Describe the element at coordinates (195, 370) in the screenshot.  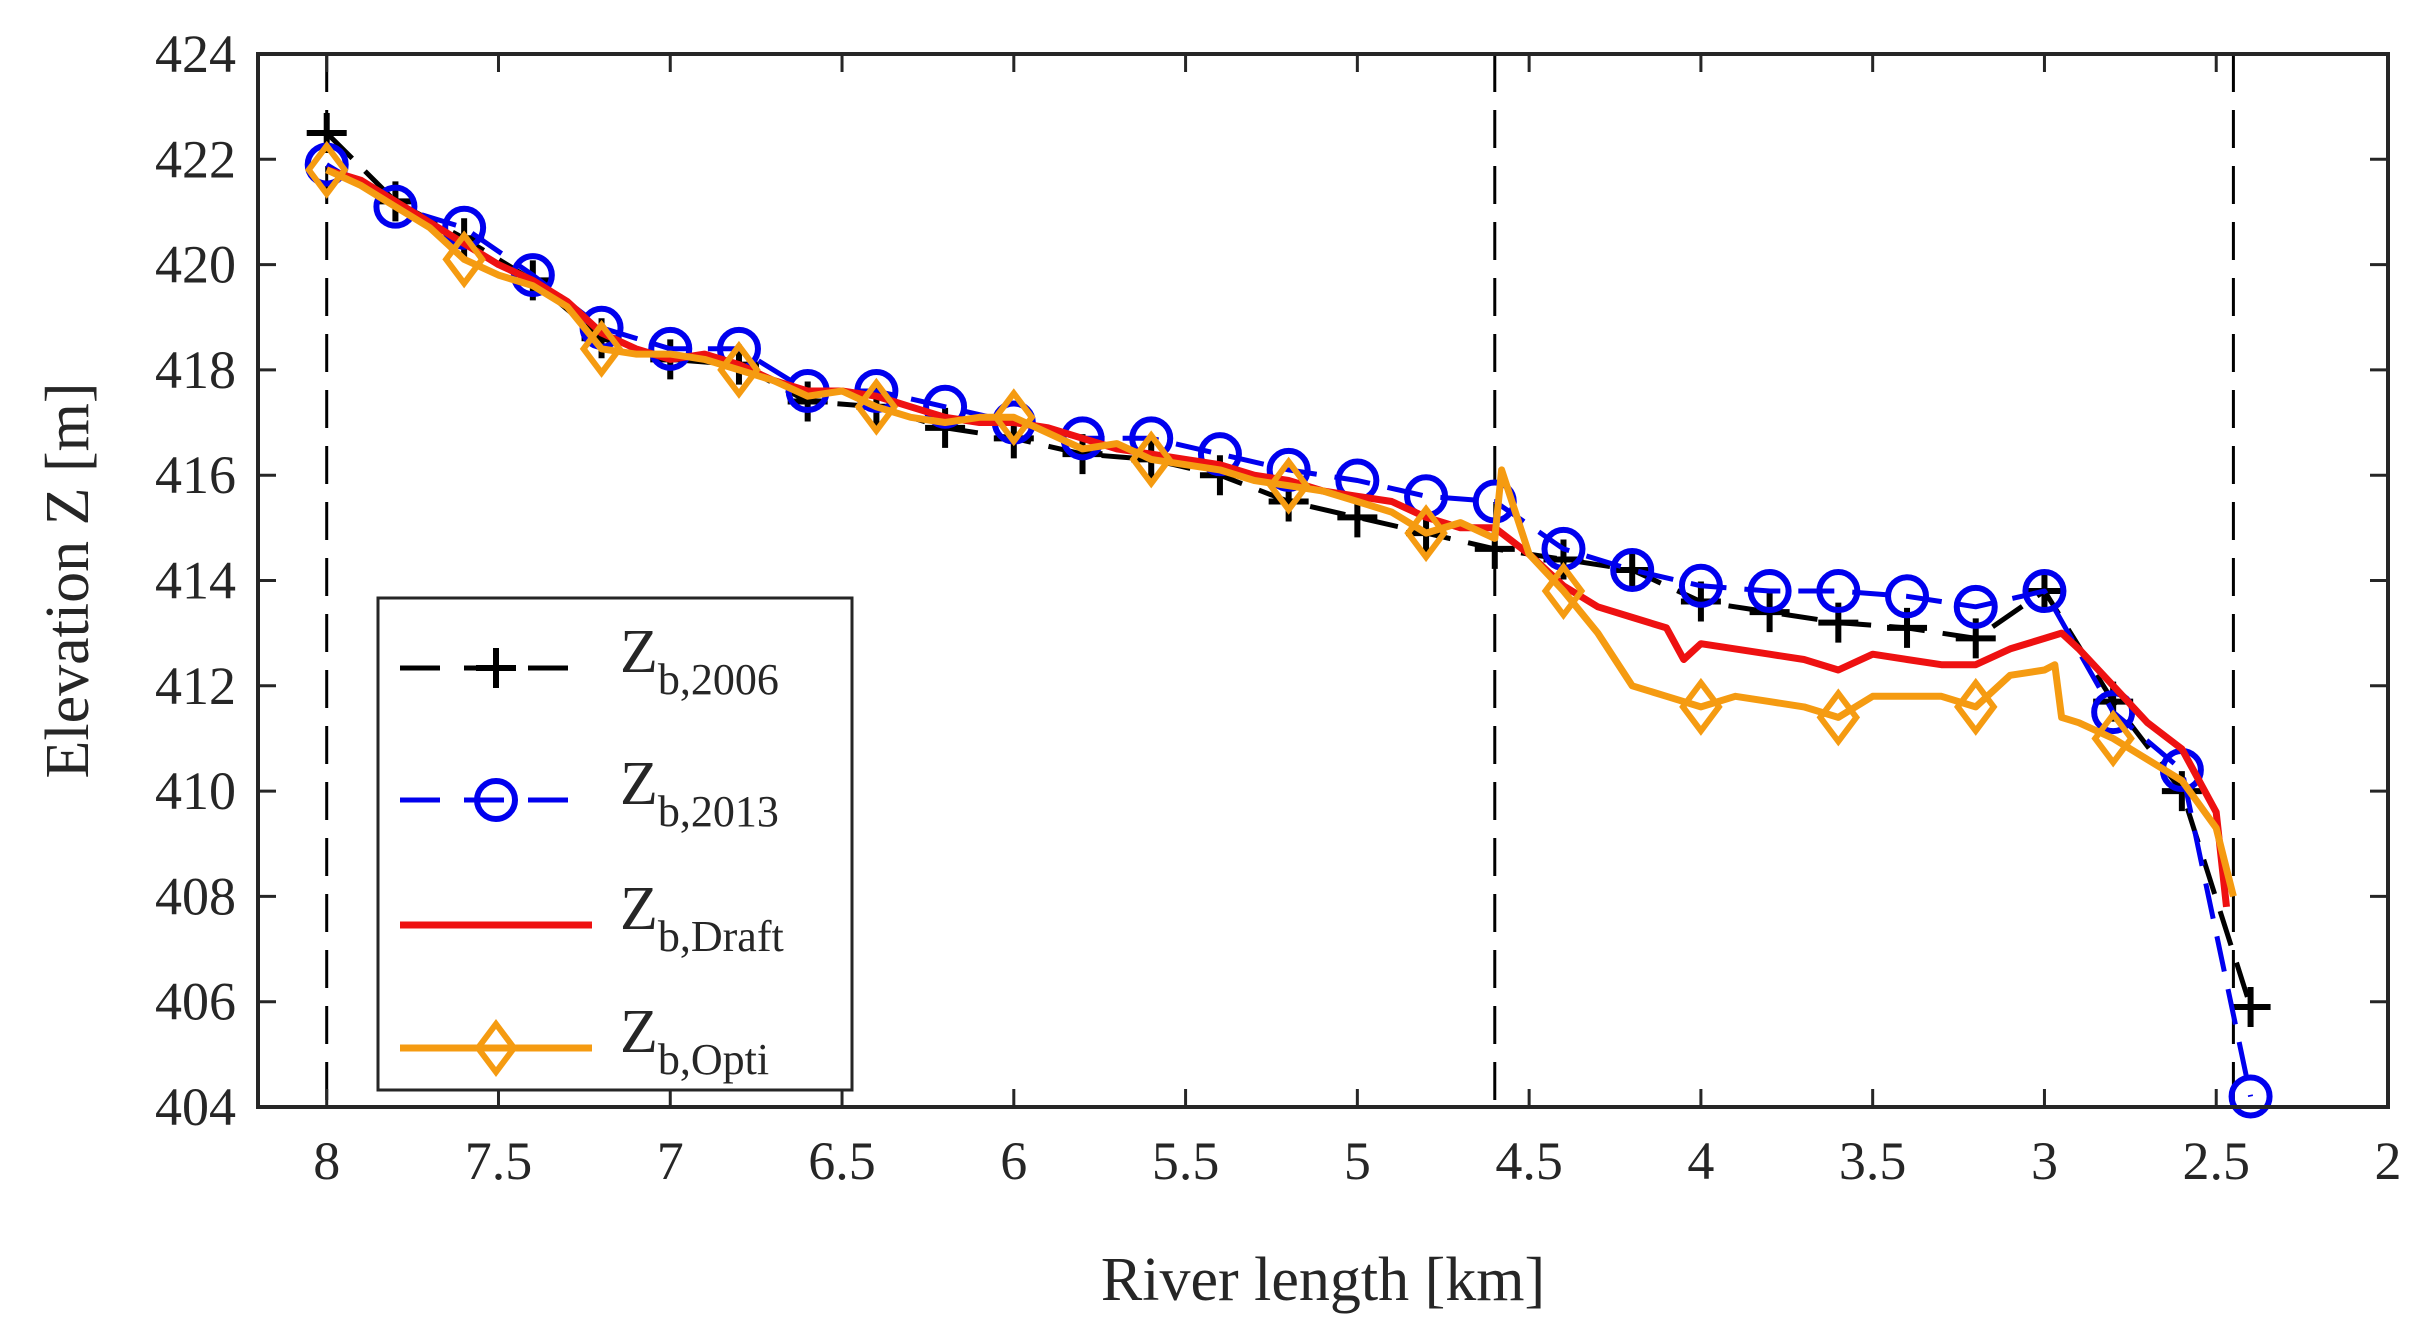
I see `y-tick-label: 418` at that location.